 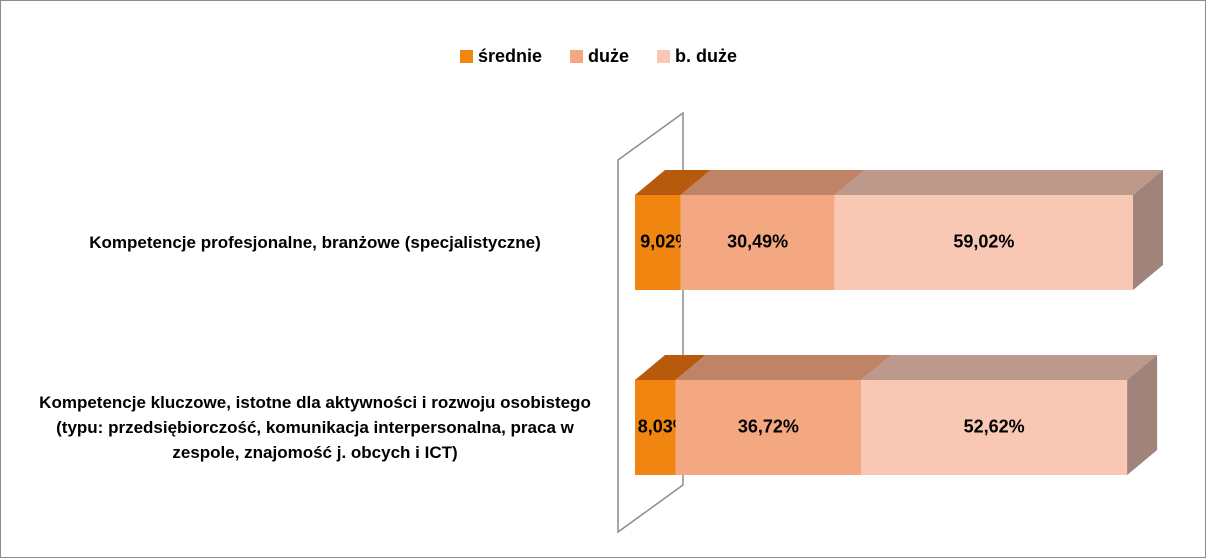 What do you see at coordinates (650, 322) in the screenshot?
I see `wall` at bounding box center [650, 322].